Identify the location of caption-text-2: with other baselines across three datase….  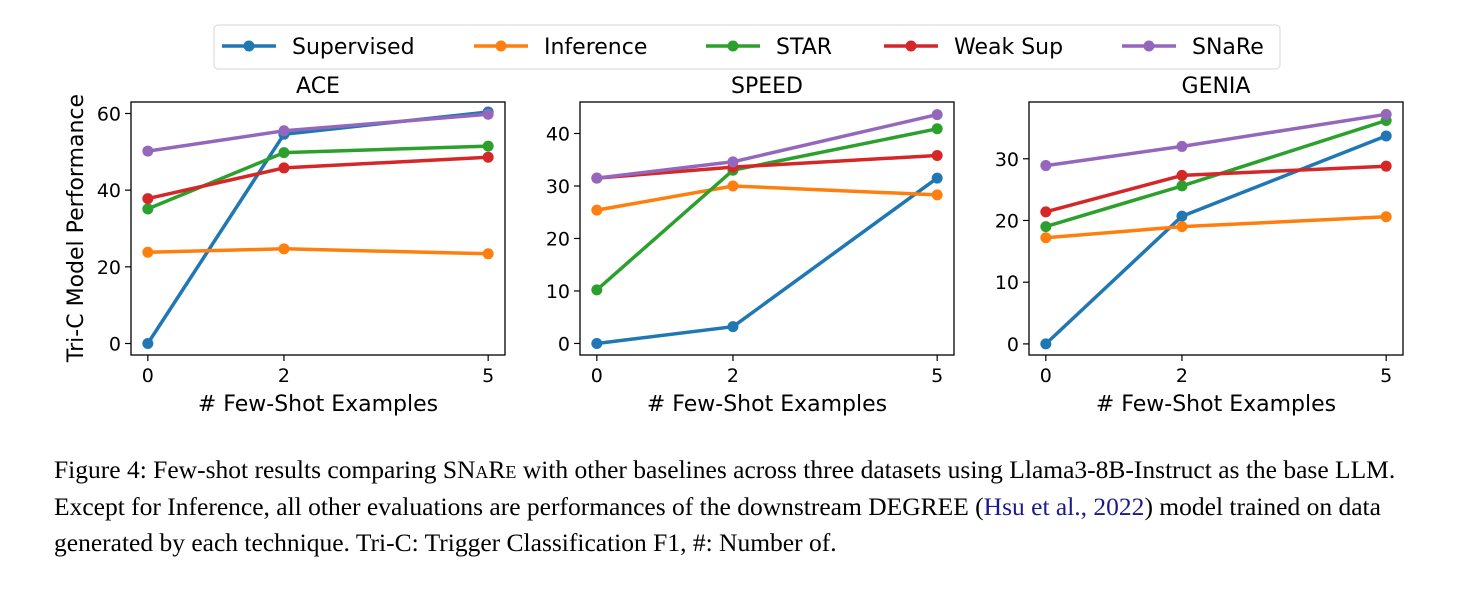
(725, 488).